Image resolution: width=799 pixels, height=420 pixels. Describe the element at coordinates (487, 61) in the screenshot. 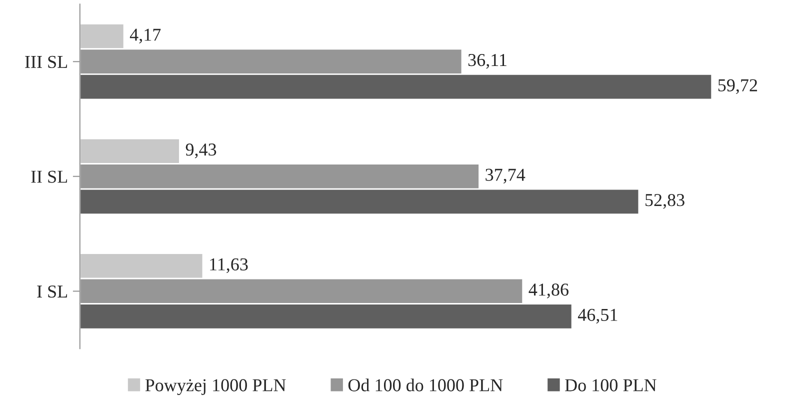

I see `data-label: 36,11` at that location.